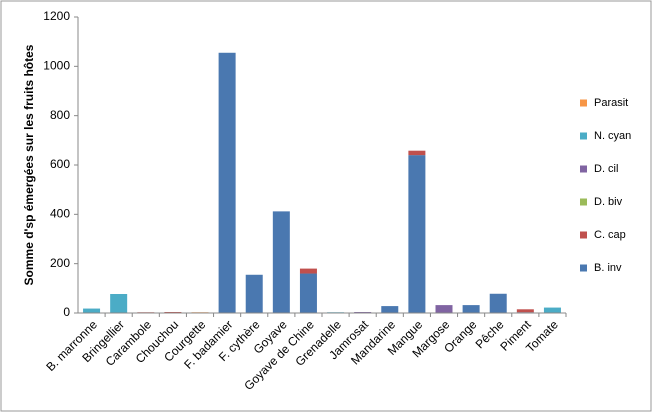 The image size is (652, 412). Describe the element at coordinates (60, 263) in the screenshot. I see `y-tick-label: 200` at that location.